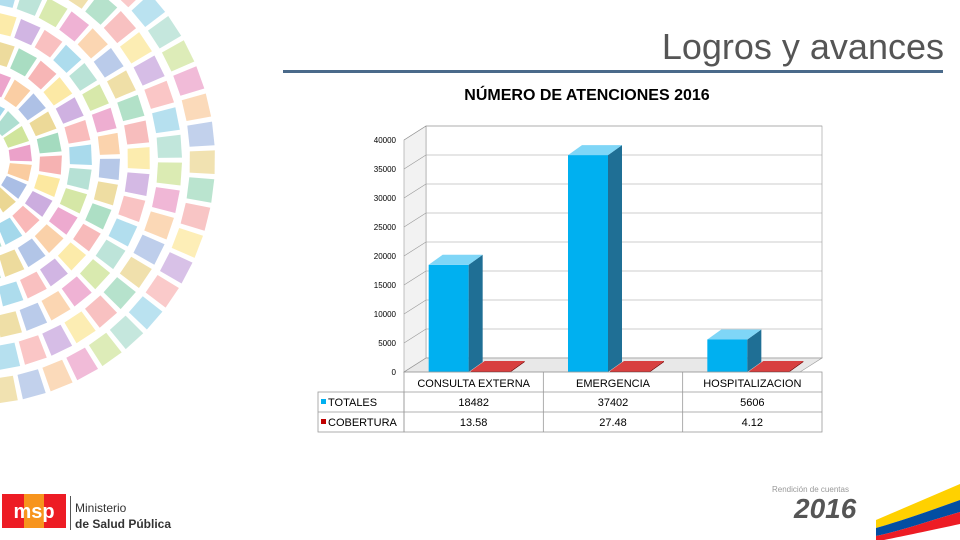 The image size is (960, 540). Describe the element at coordinates (810, 489) in the screenshot. I see `rc-caption: Rendición de cuentas` at that location.